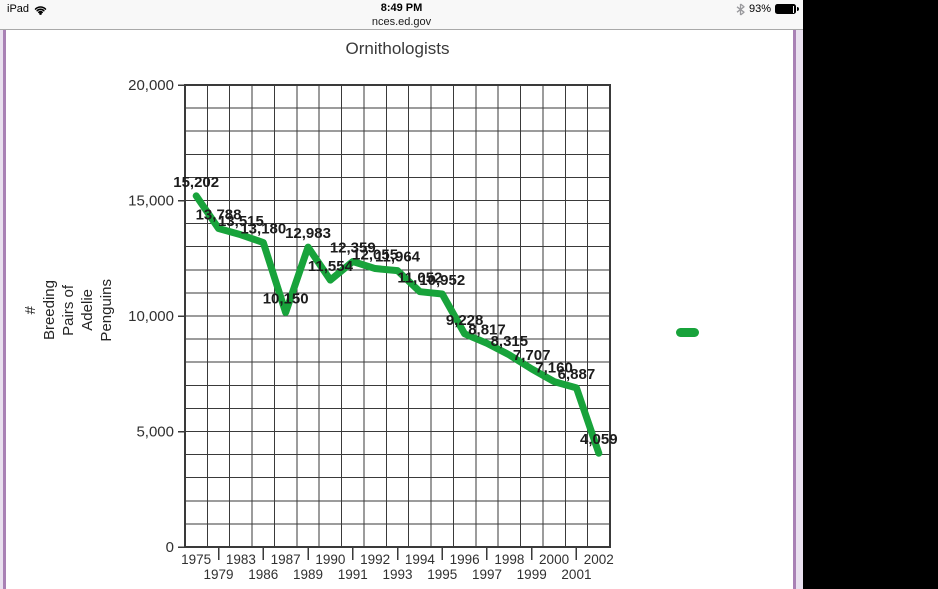 Image resolution: width=938 pixels, height=589 pixels. Describe the element at coordinates (487, 574) in the screenshot. I see `svg-text: 1997` at that location.